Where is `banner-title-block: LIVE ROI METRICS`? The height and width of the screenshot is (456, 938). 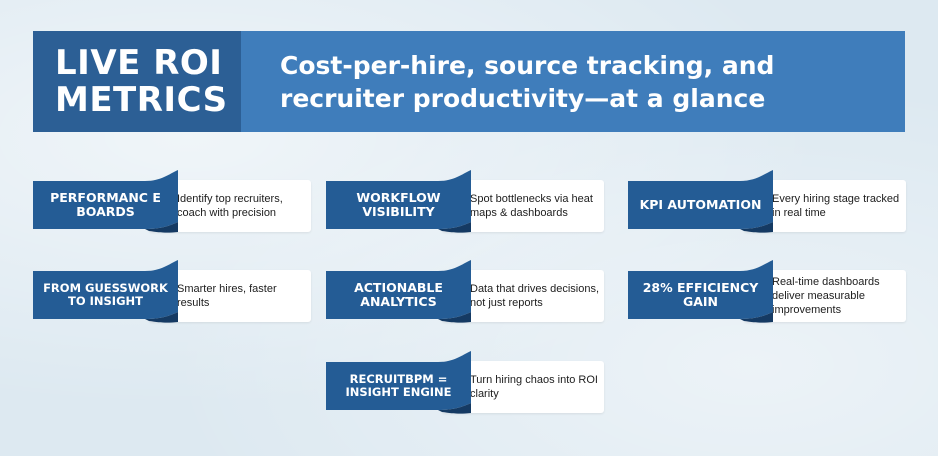 banner-title-block: LIVE ROI METRICS is located at coordinates (137, 81).